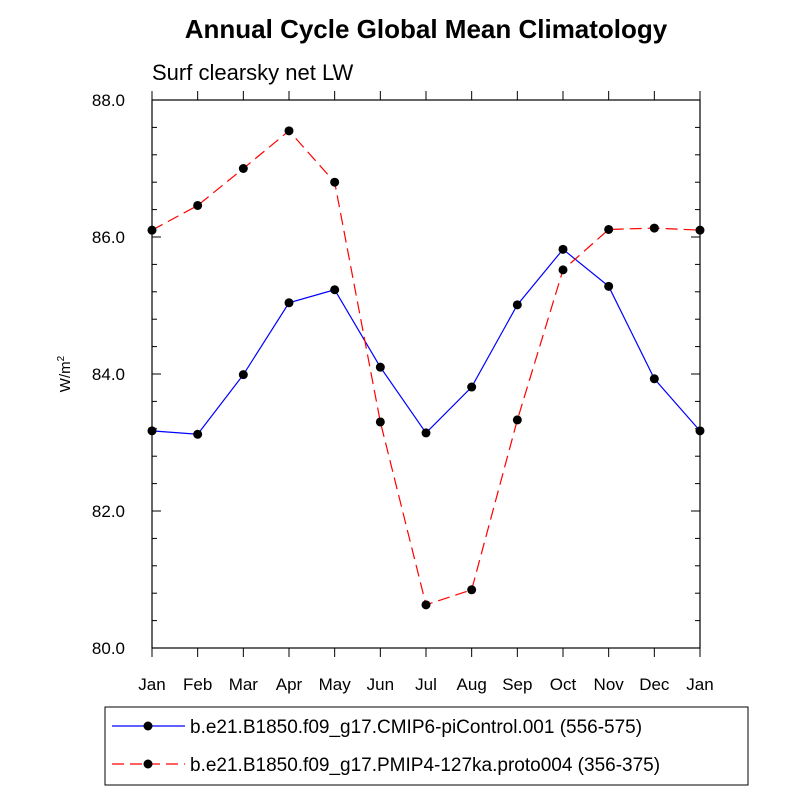 The image size is (800, 800). What do you see at coordinates (197, 684) in the screenshot?
I see `x-tick-label: Feb` at bounding box center [197, 684].